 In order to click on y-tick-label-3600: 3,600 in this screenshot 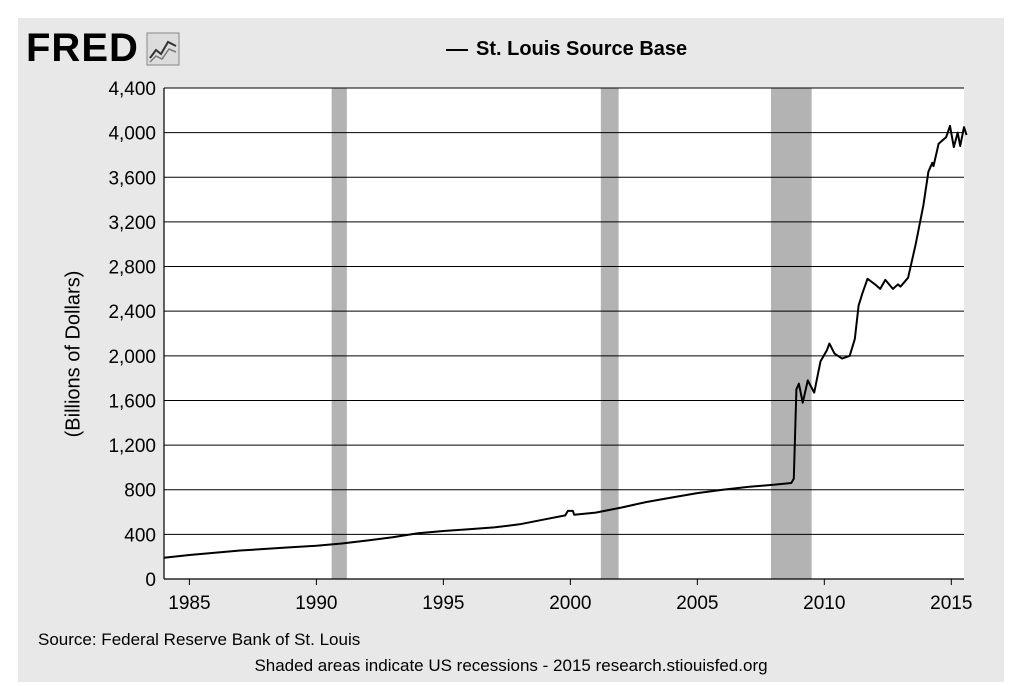, I will do `click(132, 178)`.